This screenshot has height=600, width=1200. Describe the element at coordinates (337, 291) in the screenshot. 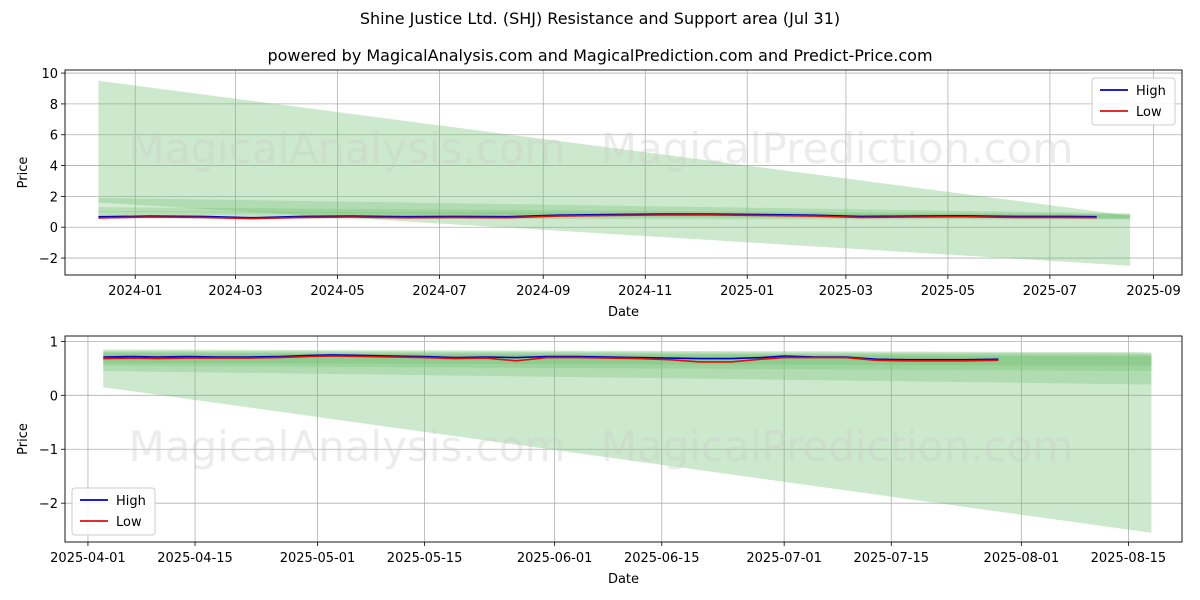

I see `x-tick-label: 2024-05` at that location.